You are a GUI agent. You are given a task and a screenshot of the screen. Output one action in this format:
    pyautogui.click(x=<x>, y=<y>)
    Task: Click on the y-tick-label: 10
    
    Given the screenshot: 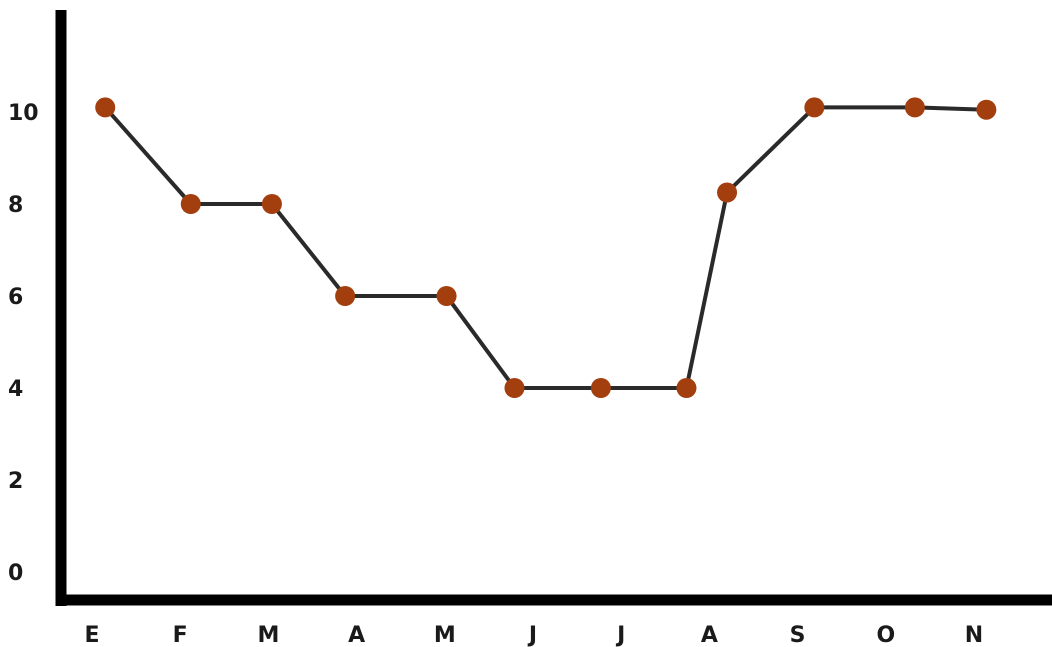 What is the action you would take?
    pyautogui.click(x=23, y=113)
    